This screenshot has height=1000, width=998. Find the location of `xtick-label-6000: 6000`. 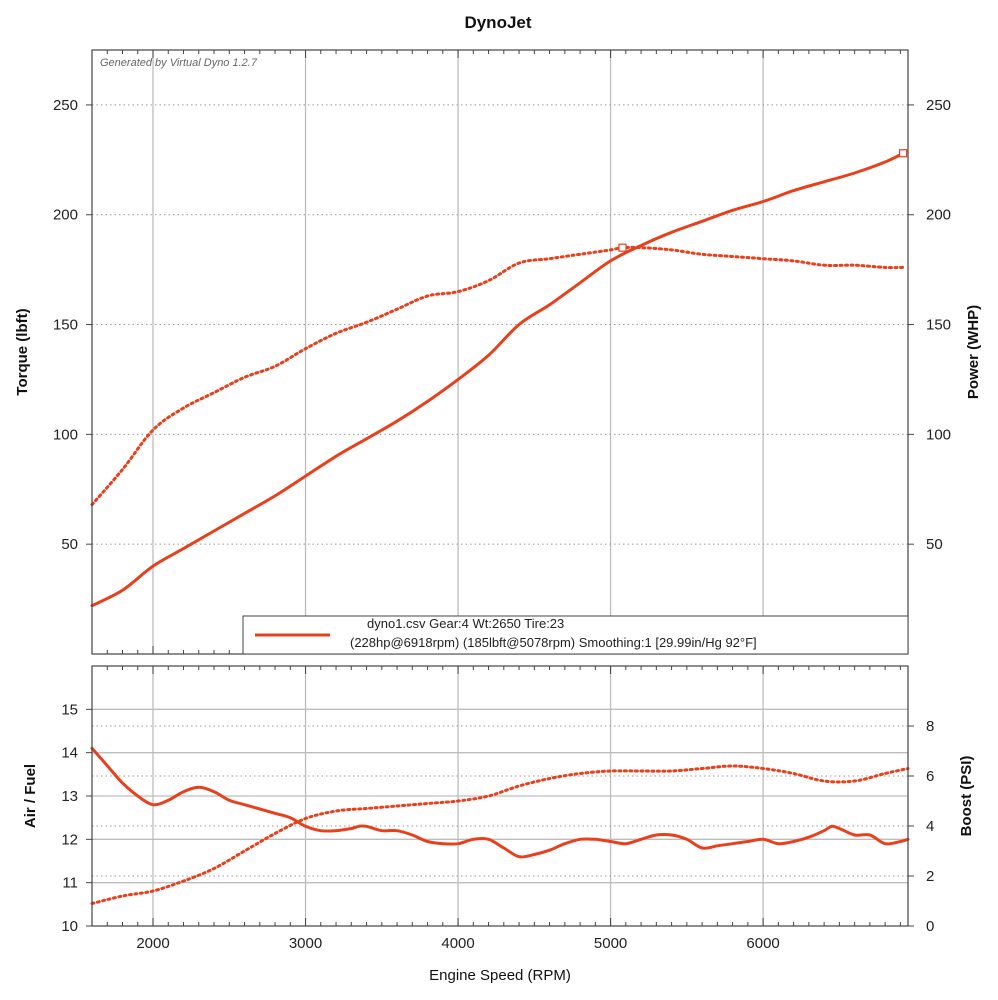

xtick-label-6000: 6000 is located at coordinates (762, 943).